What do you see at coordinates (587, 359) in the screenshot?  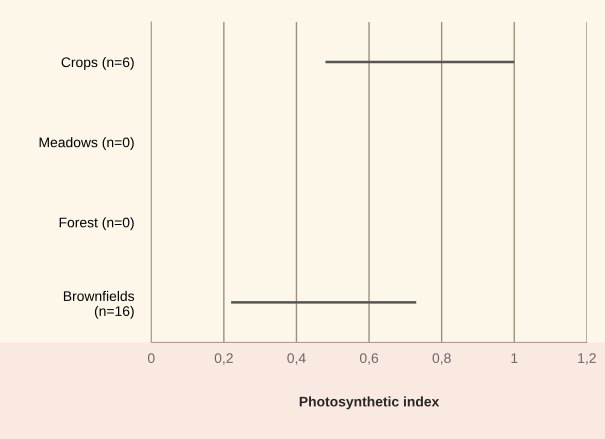 I see `x-tick-label: 1,2` at bounding box center [587, 359].